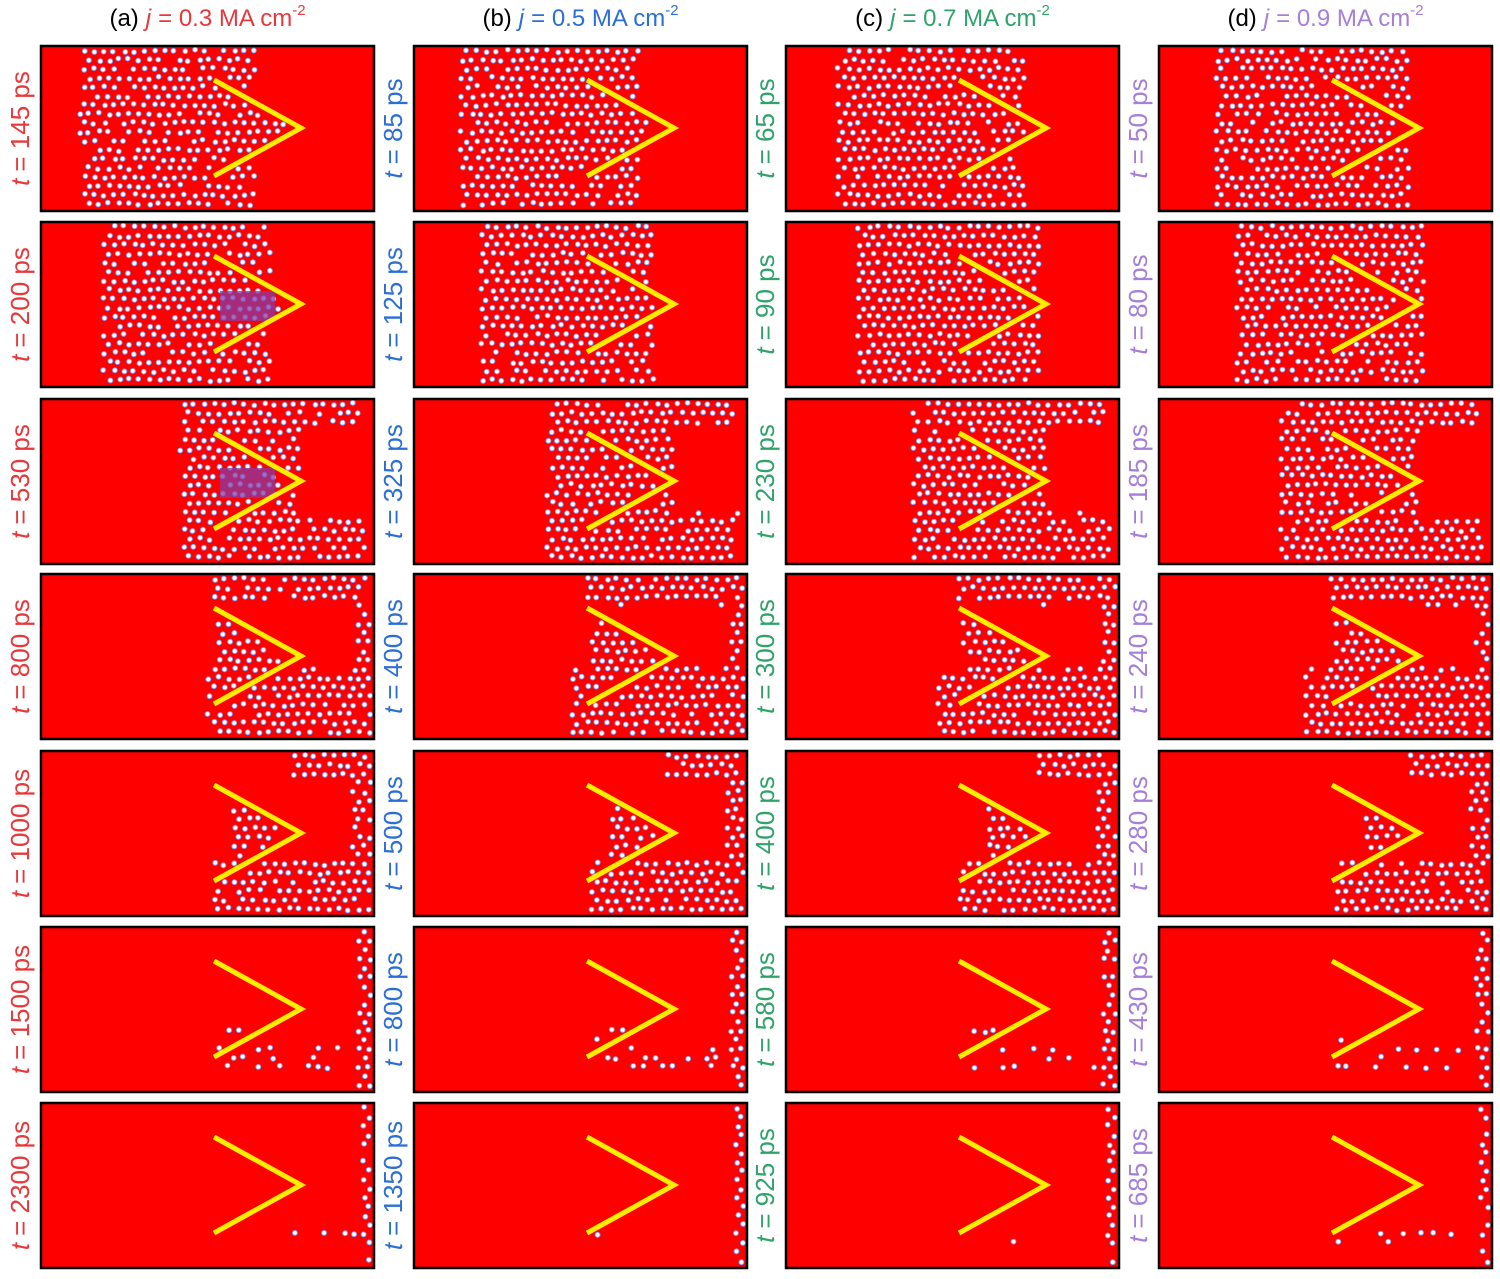 Image resolution: width=1500 pixels, height=1279 pixels. I want to click on frame, so click(952, 128).